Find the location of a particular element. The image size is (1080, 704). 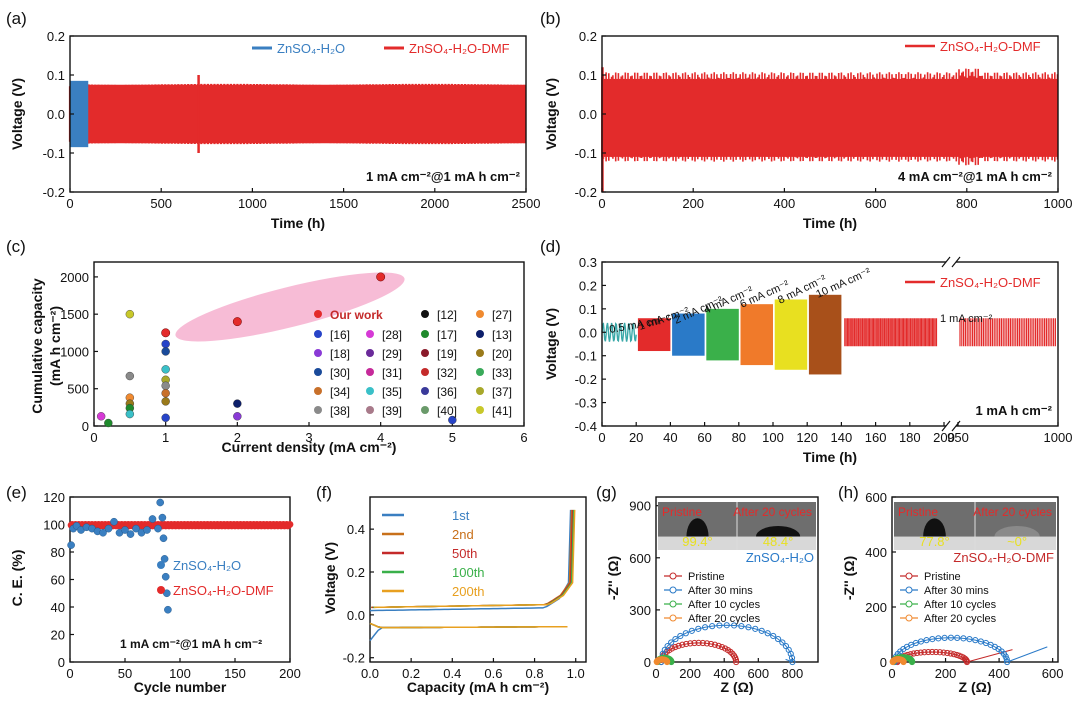

panel-h-frame is located at coordinates (975, 579).